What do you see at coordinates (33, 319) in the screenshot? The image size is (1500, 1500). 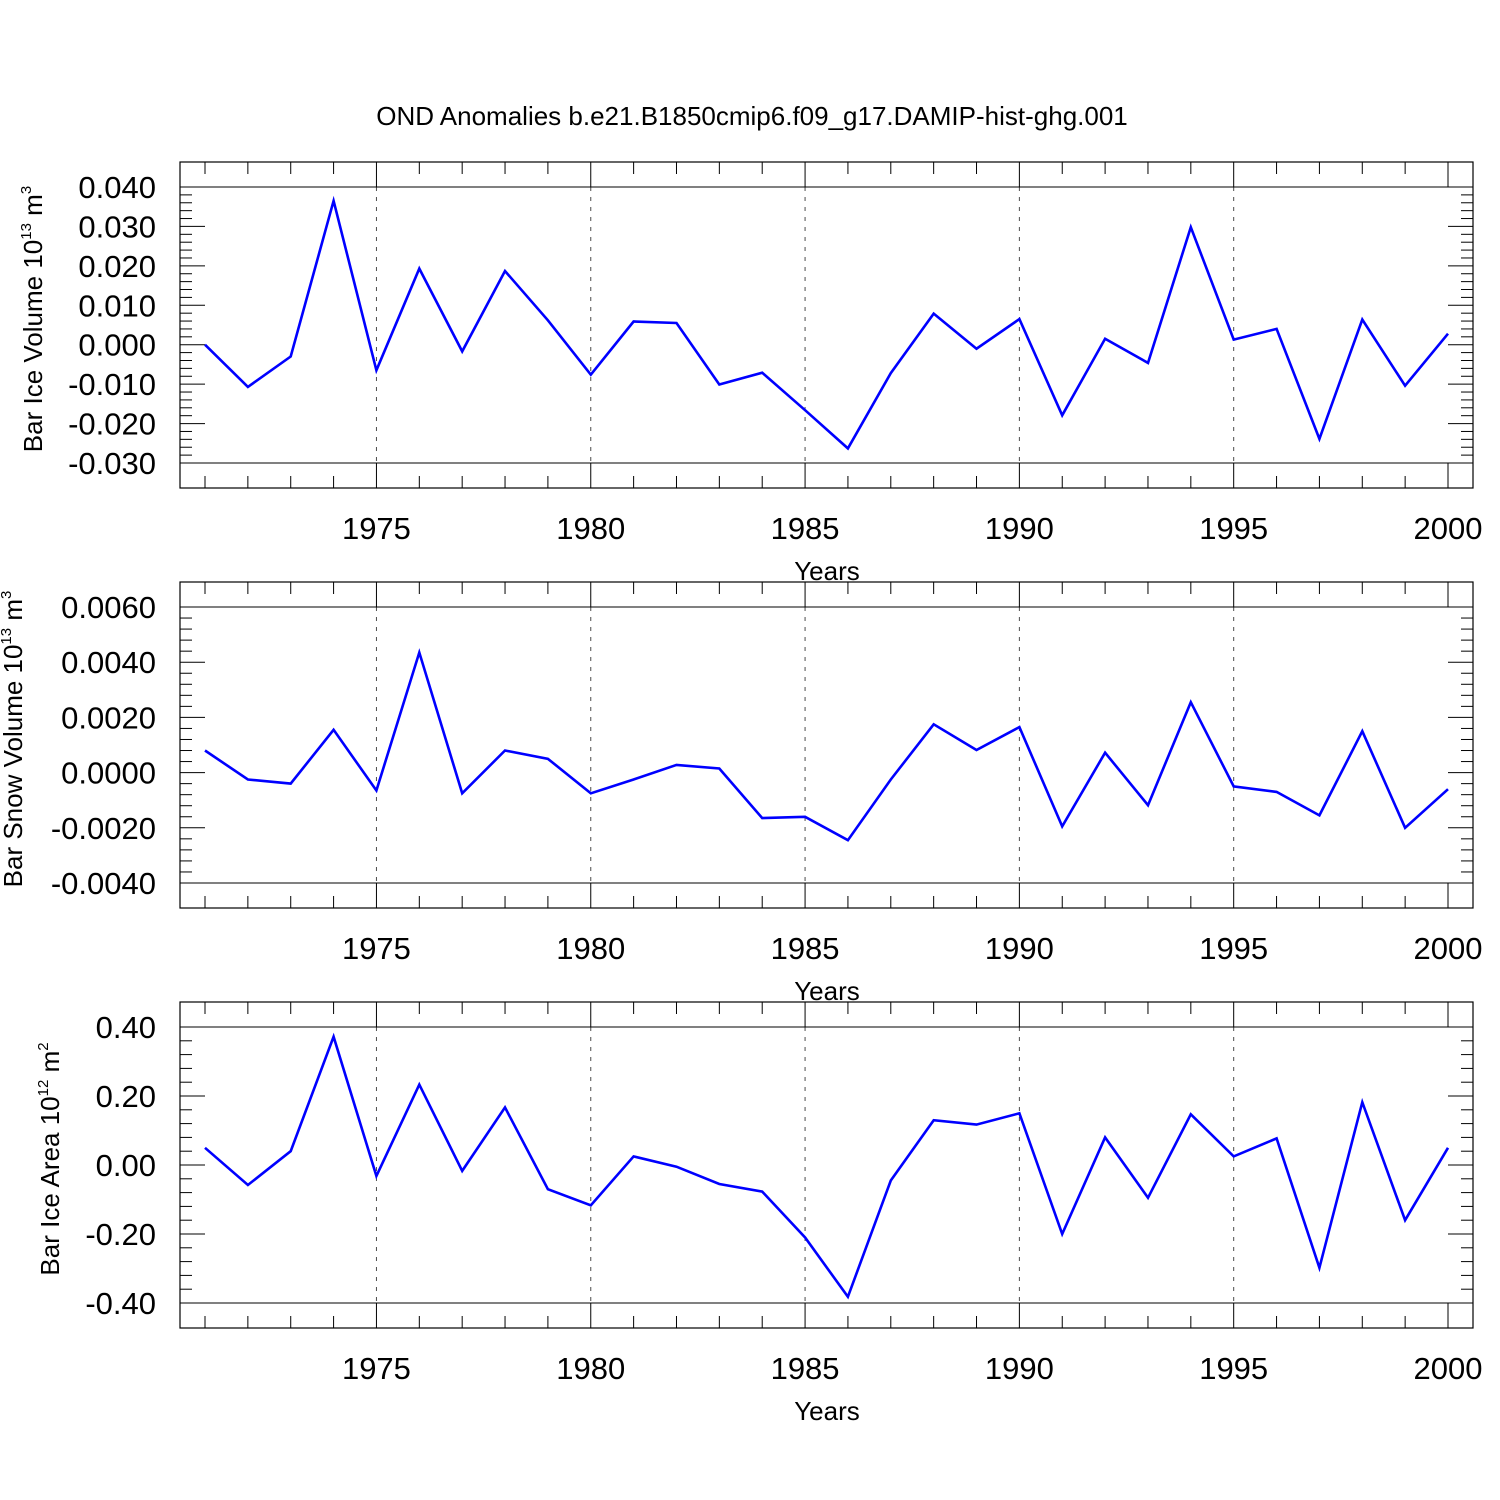 I see `y-axis-label: Bar Ice Volume 1013 m3` at bounding box center [33, 319].